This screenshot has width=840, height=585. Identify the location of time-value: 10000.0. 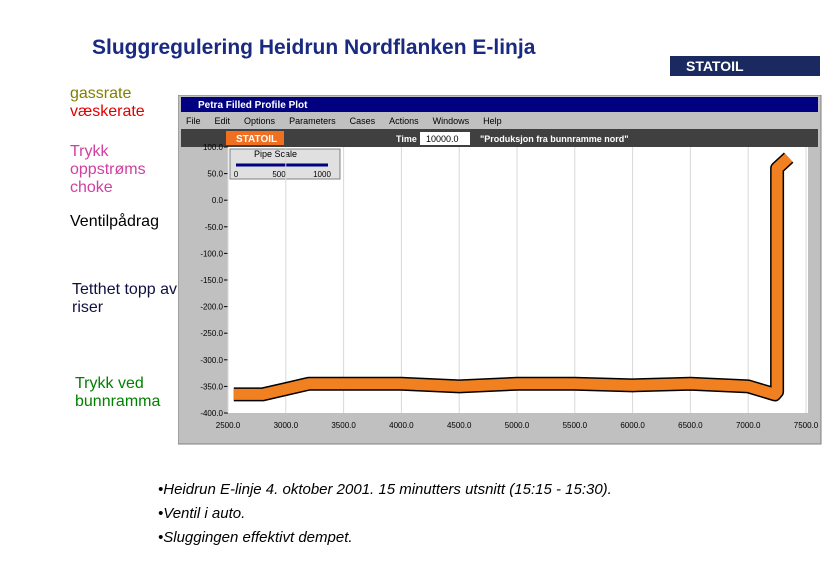
(442, 139).